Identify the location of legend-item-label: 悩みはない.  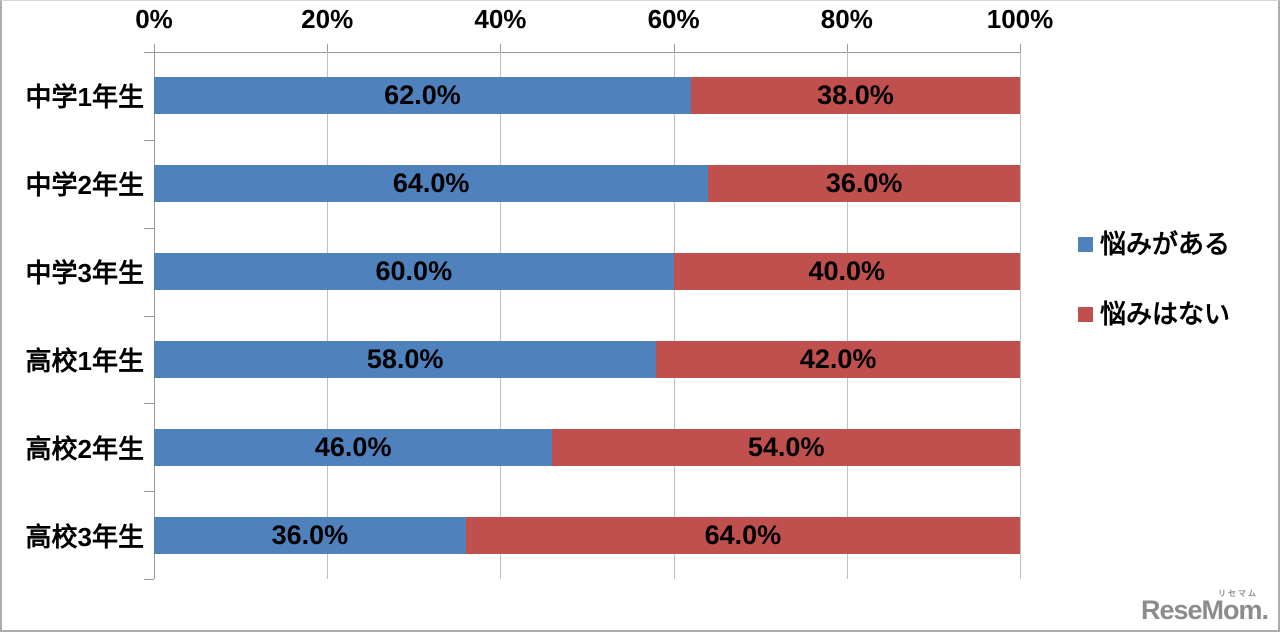
(1165, 314).